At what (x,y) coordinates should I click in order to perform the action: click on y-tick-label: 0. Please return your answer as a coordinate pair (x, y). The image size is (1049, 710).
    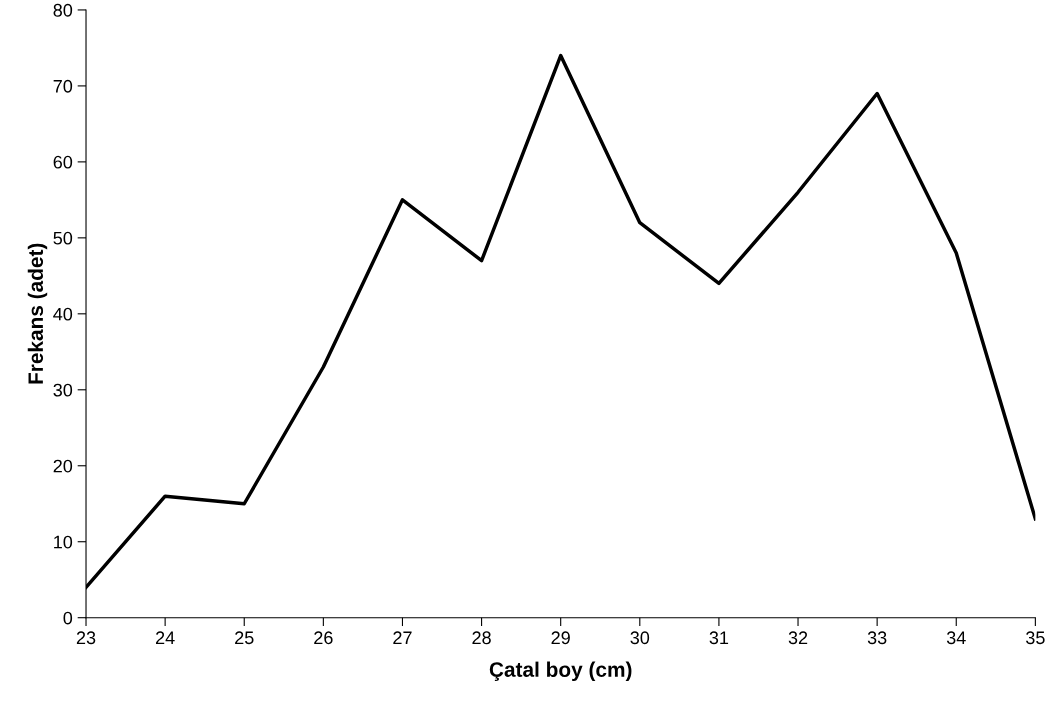
    Looking at the image, I should click on (68, 618).